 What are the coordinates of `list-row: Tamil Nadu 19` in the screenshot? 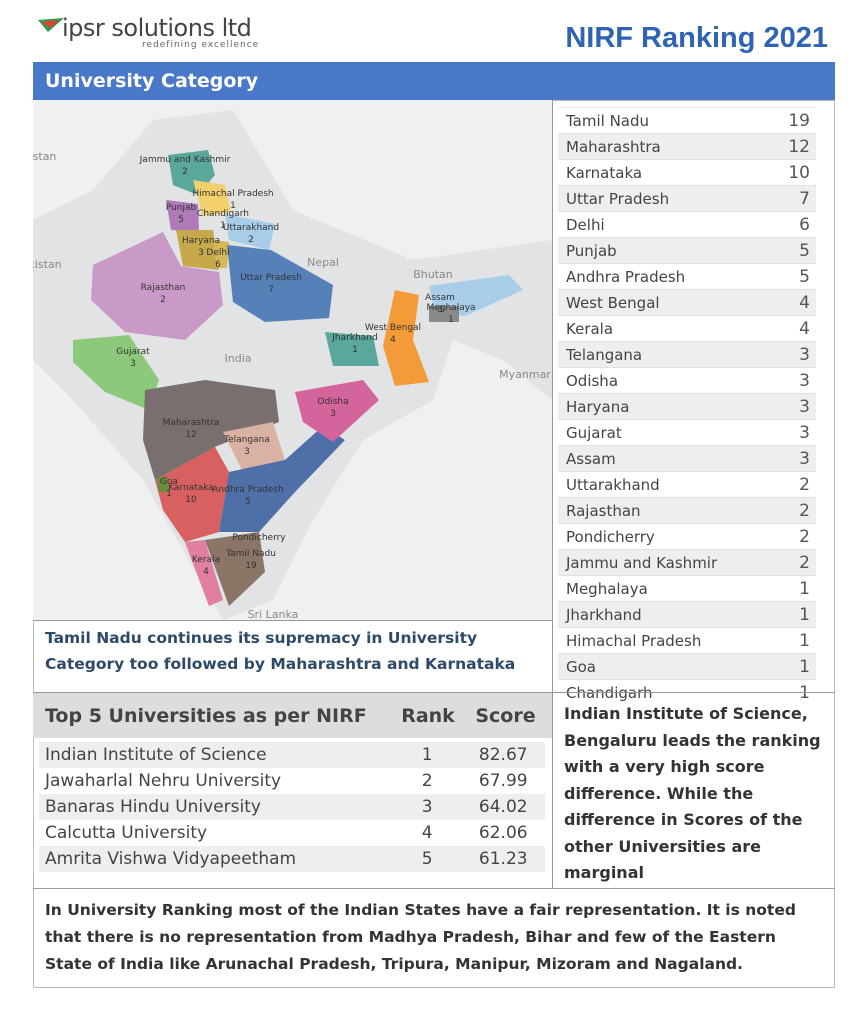 It's located at (687, 120).